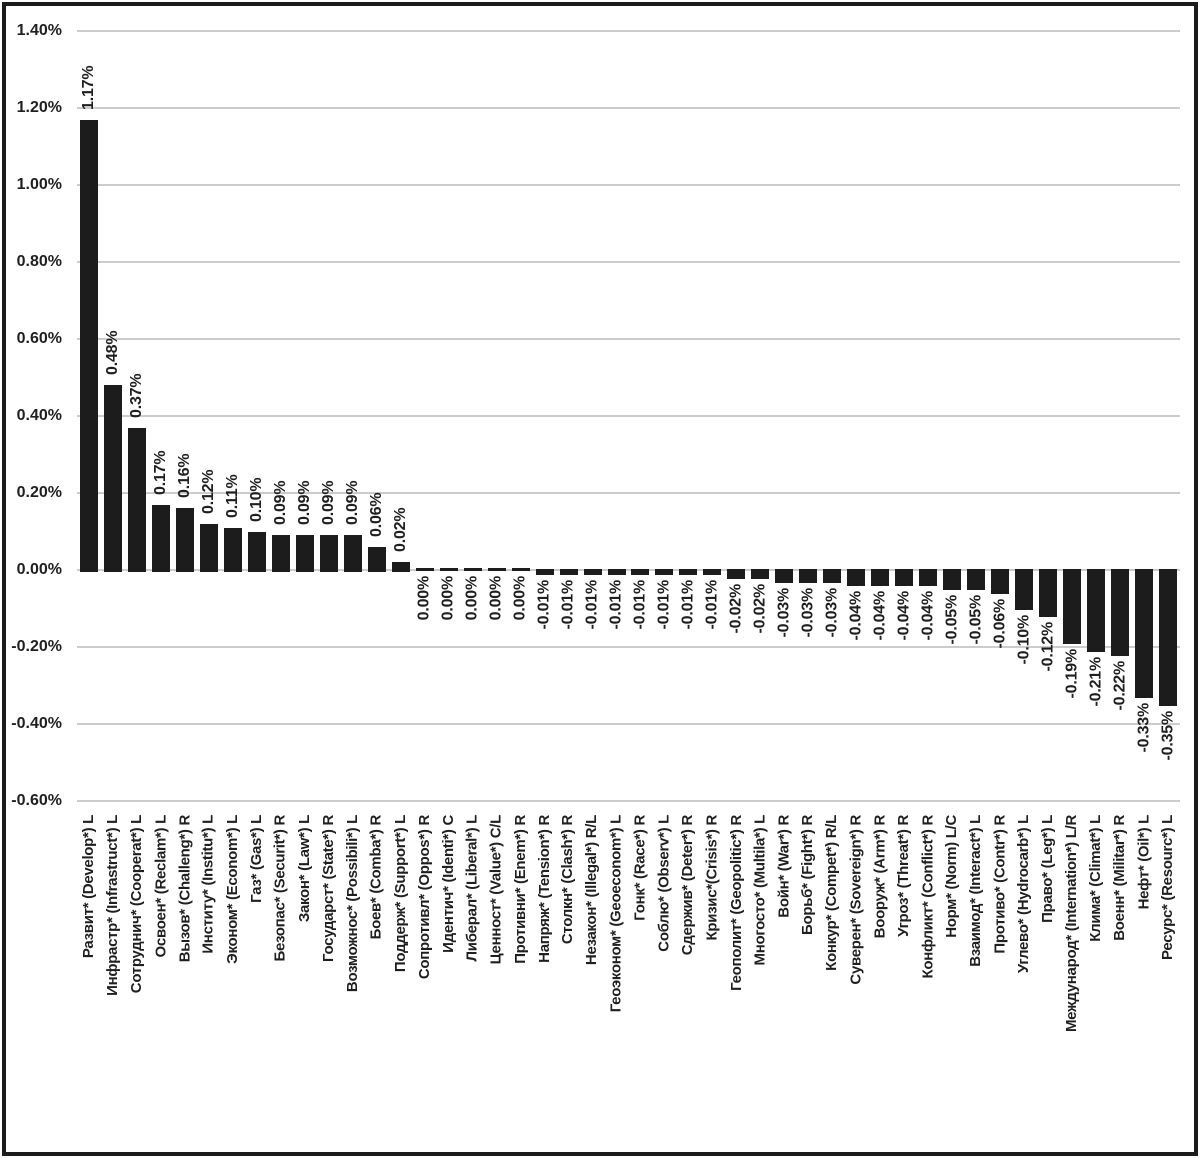 This screenshot has height=1158, width=1200. Describe the element at coordinates (1120, 685) in the screenshot. I see `bar-value-label: -0.22%` at that location.